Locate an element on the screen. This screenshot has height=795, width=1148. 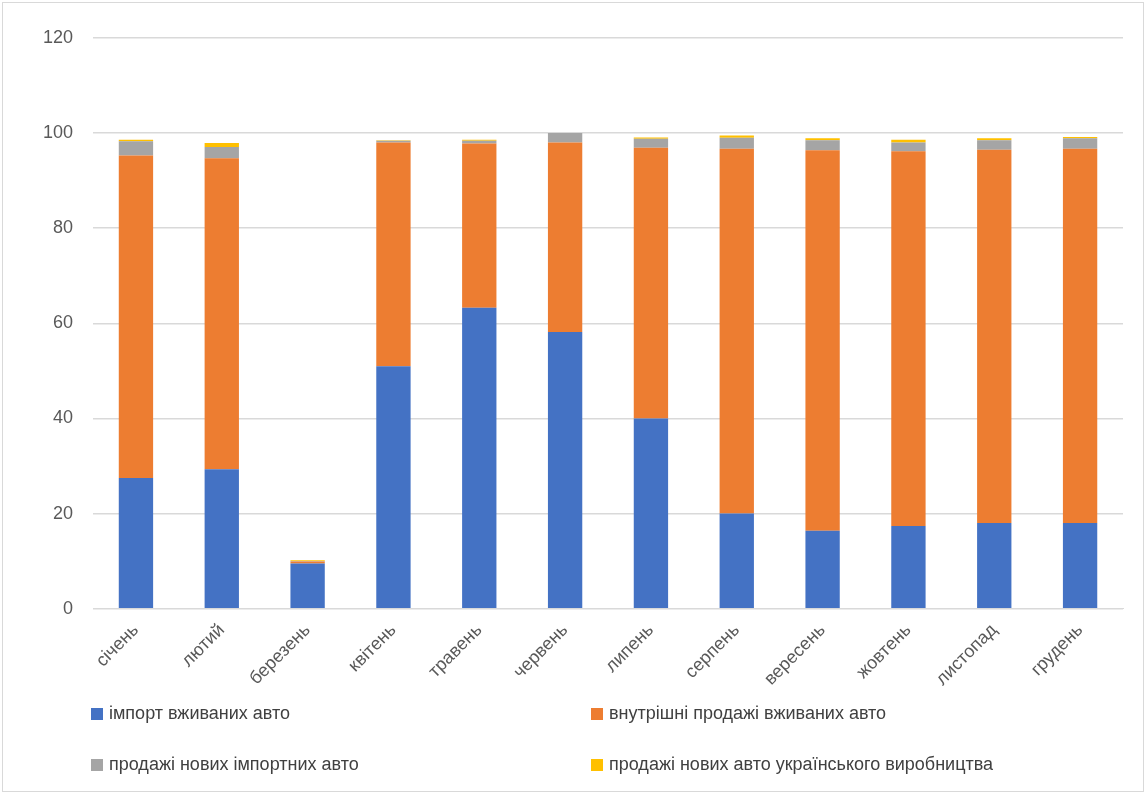
legend-label: внутрішні продажі вживаних авто is located at coordinates (748, 713).